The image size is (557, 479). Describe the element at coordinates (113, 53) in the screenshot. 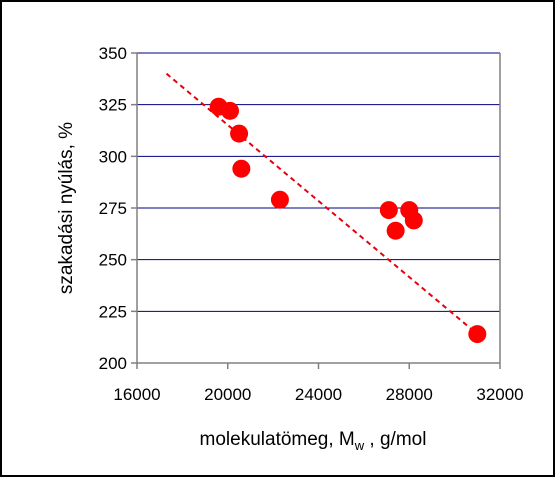

I see `y-tick-label: 350` at that location.